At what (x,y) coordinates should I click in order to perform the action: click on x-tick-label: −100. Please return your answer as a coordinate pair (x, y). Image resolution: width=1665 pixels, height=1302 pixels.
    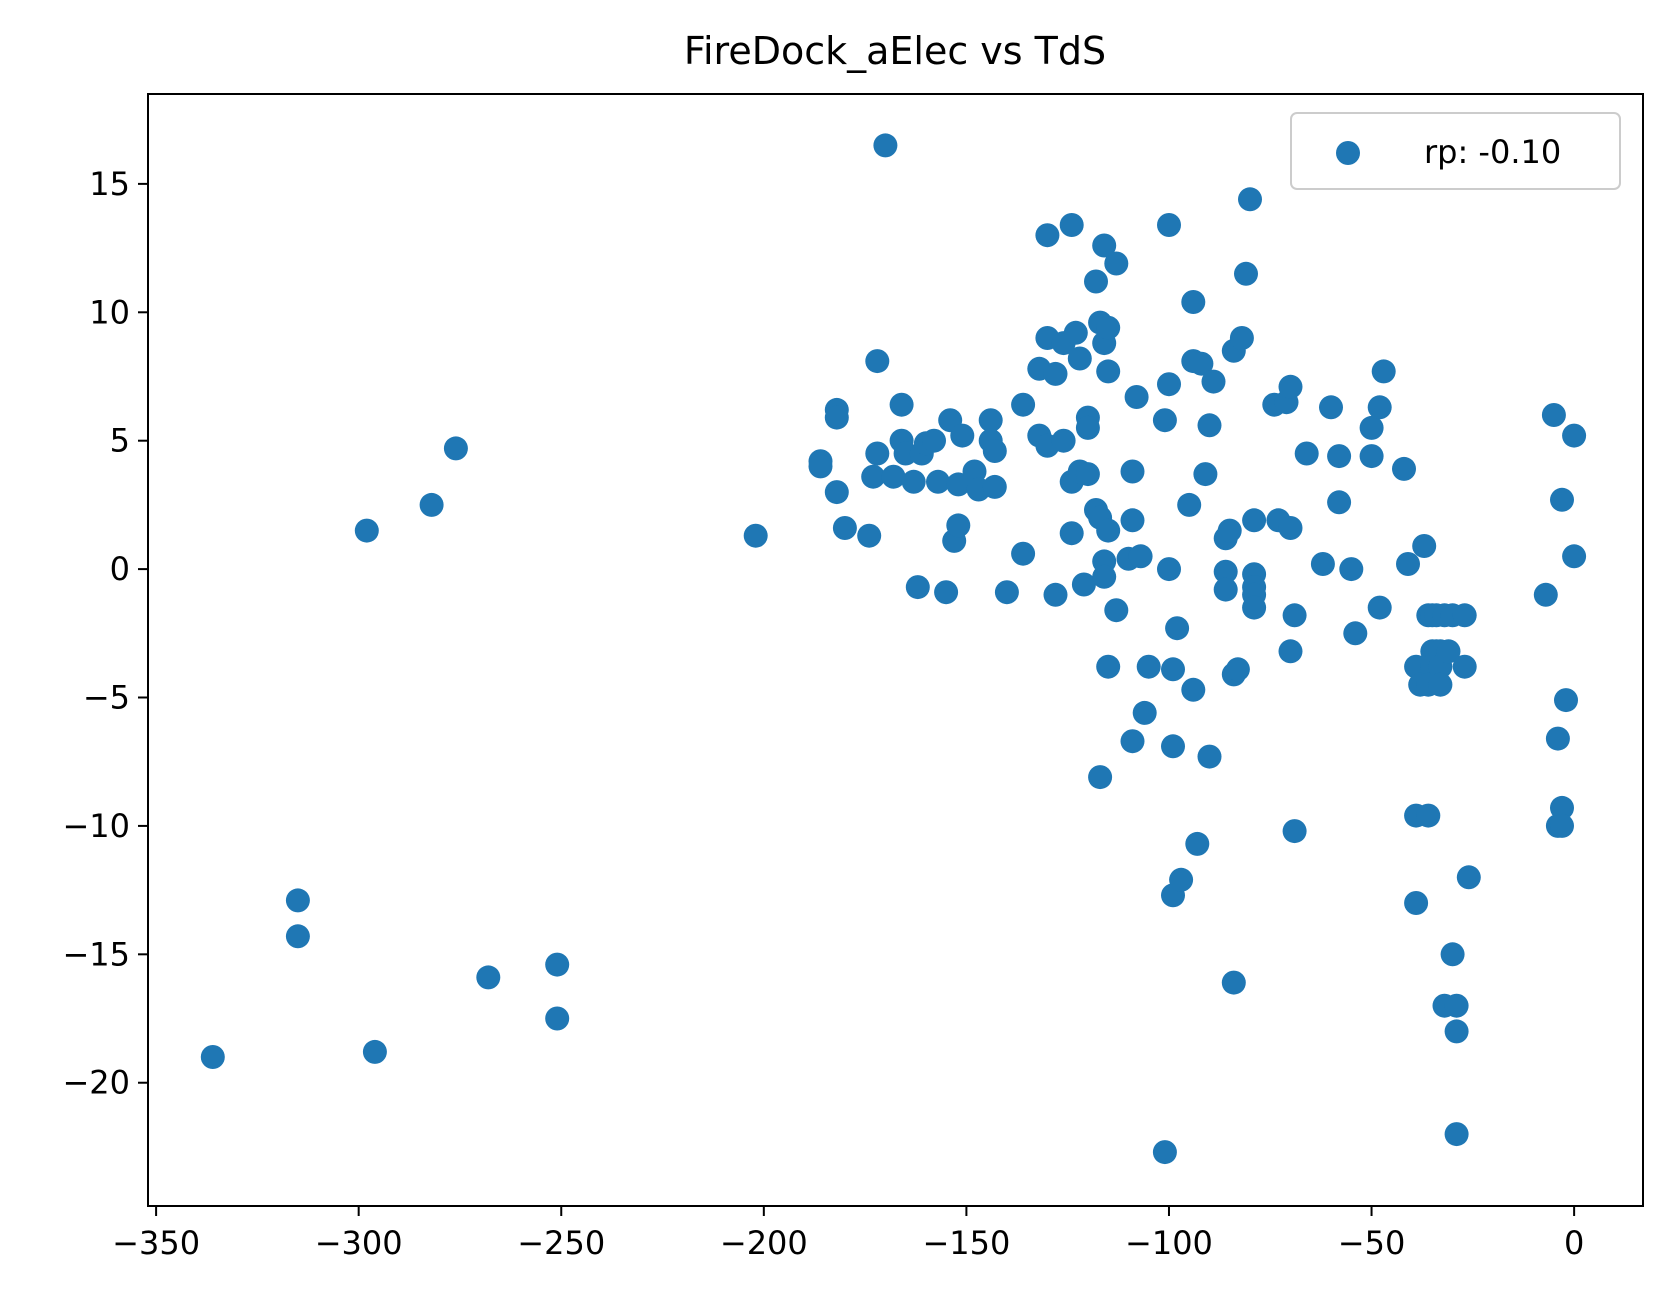
    Looking at the image, I should click on (1169, 1243).